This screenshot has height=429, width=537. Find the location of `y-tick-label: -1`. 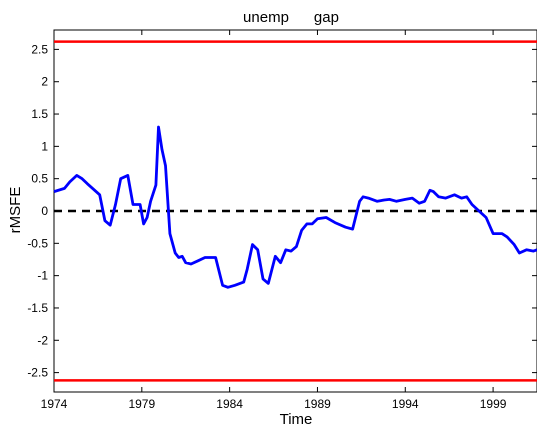

y-tick-label: -1 is located at coordinates (42, 276).